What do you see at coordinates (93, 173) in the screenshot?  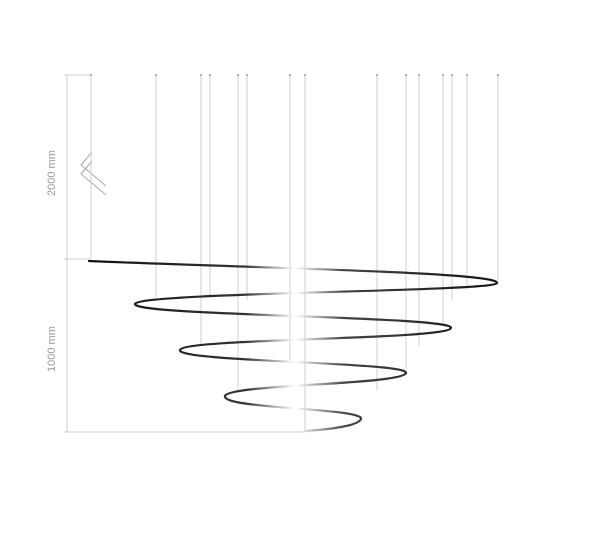 I see `zigzag-break-icon` at bounding box center [93, 173].